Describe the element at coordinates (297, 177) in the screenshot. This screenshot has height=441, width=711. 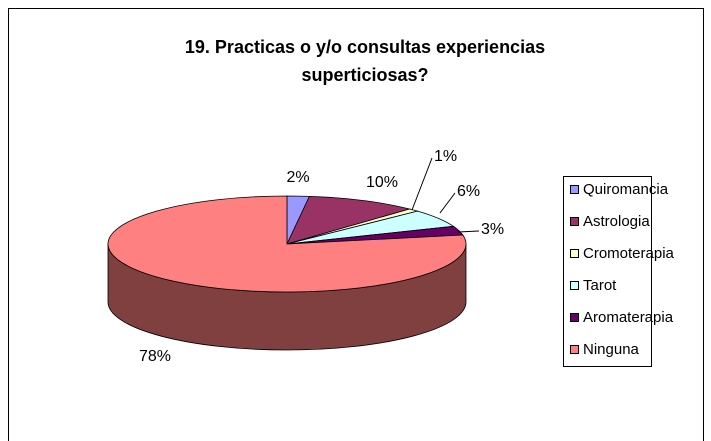
I see `data-label: 2%` at that location.